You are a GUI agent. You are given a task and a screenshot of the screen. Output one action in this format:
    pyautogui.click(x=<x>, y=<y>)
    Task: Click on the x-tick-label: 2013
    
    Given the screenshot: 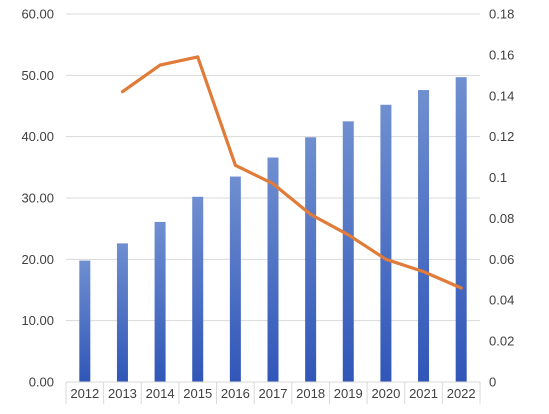 What is the action you would take?
    pyautogui.click(x=122, y=393)
    